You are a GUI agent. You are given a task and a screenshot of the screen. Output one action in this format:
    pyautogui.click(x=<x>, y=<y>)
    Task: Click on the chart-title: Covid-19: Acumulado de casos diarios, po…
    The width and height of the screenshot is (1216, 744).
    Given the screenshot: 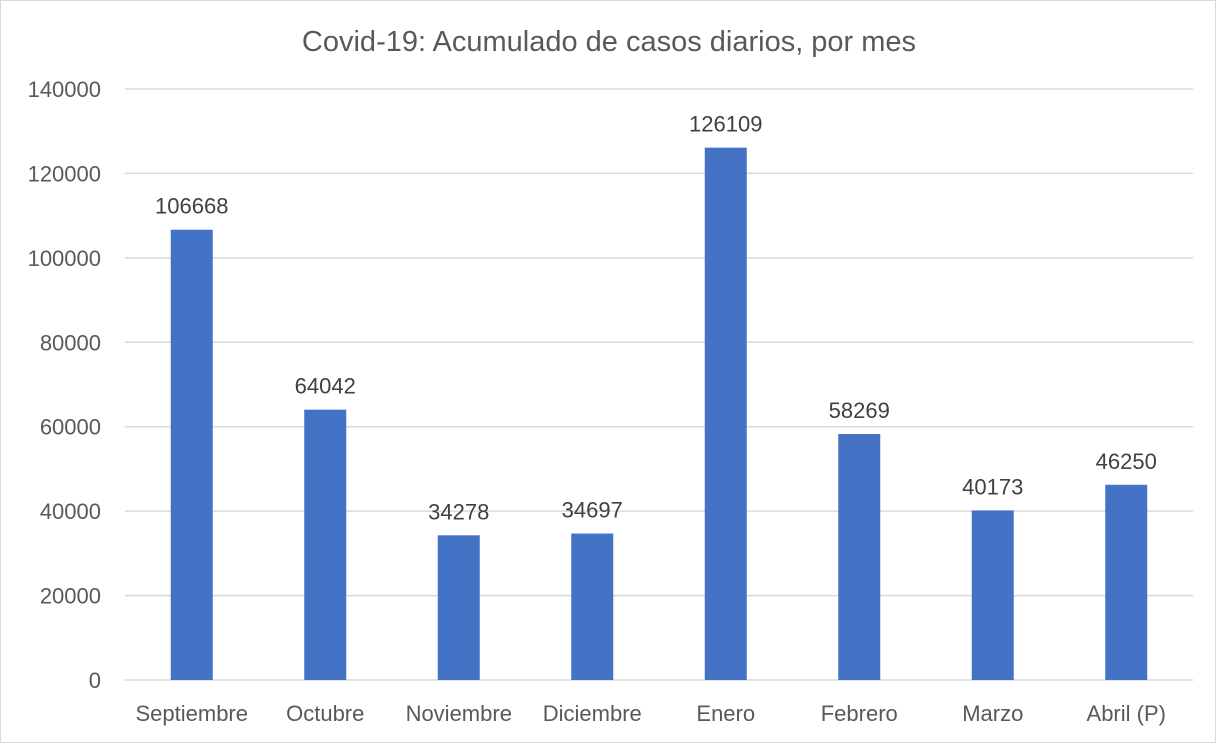 What is the action you would take?
    pyautogui.click(x=609, y=42)
    